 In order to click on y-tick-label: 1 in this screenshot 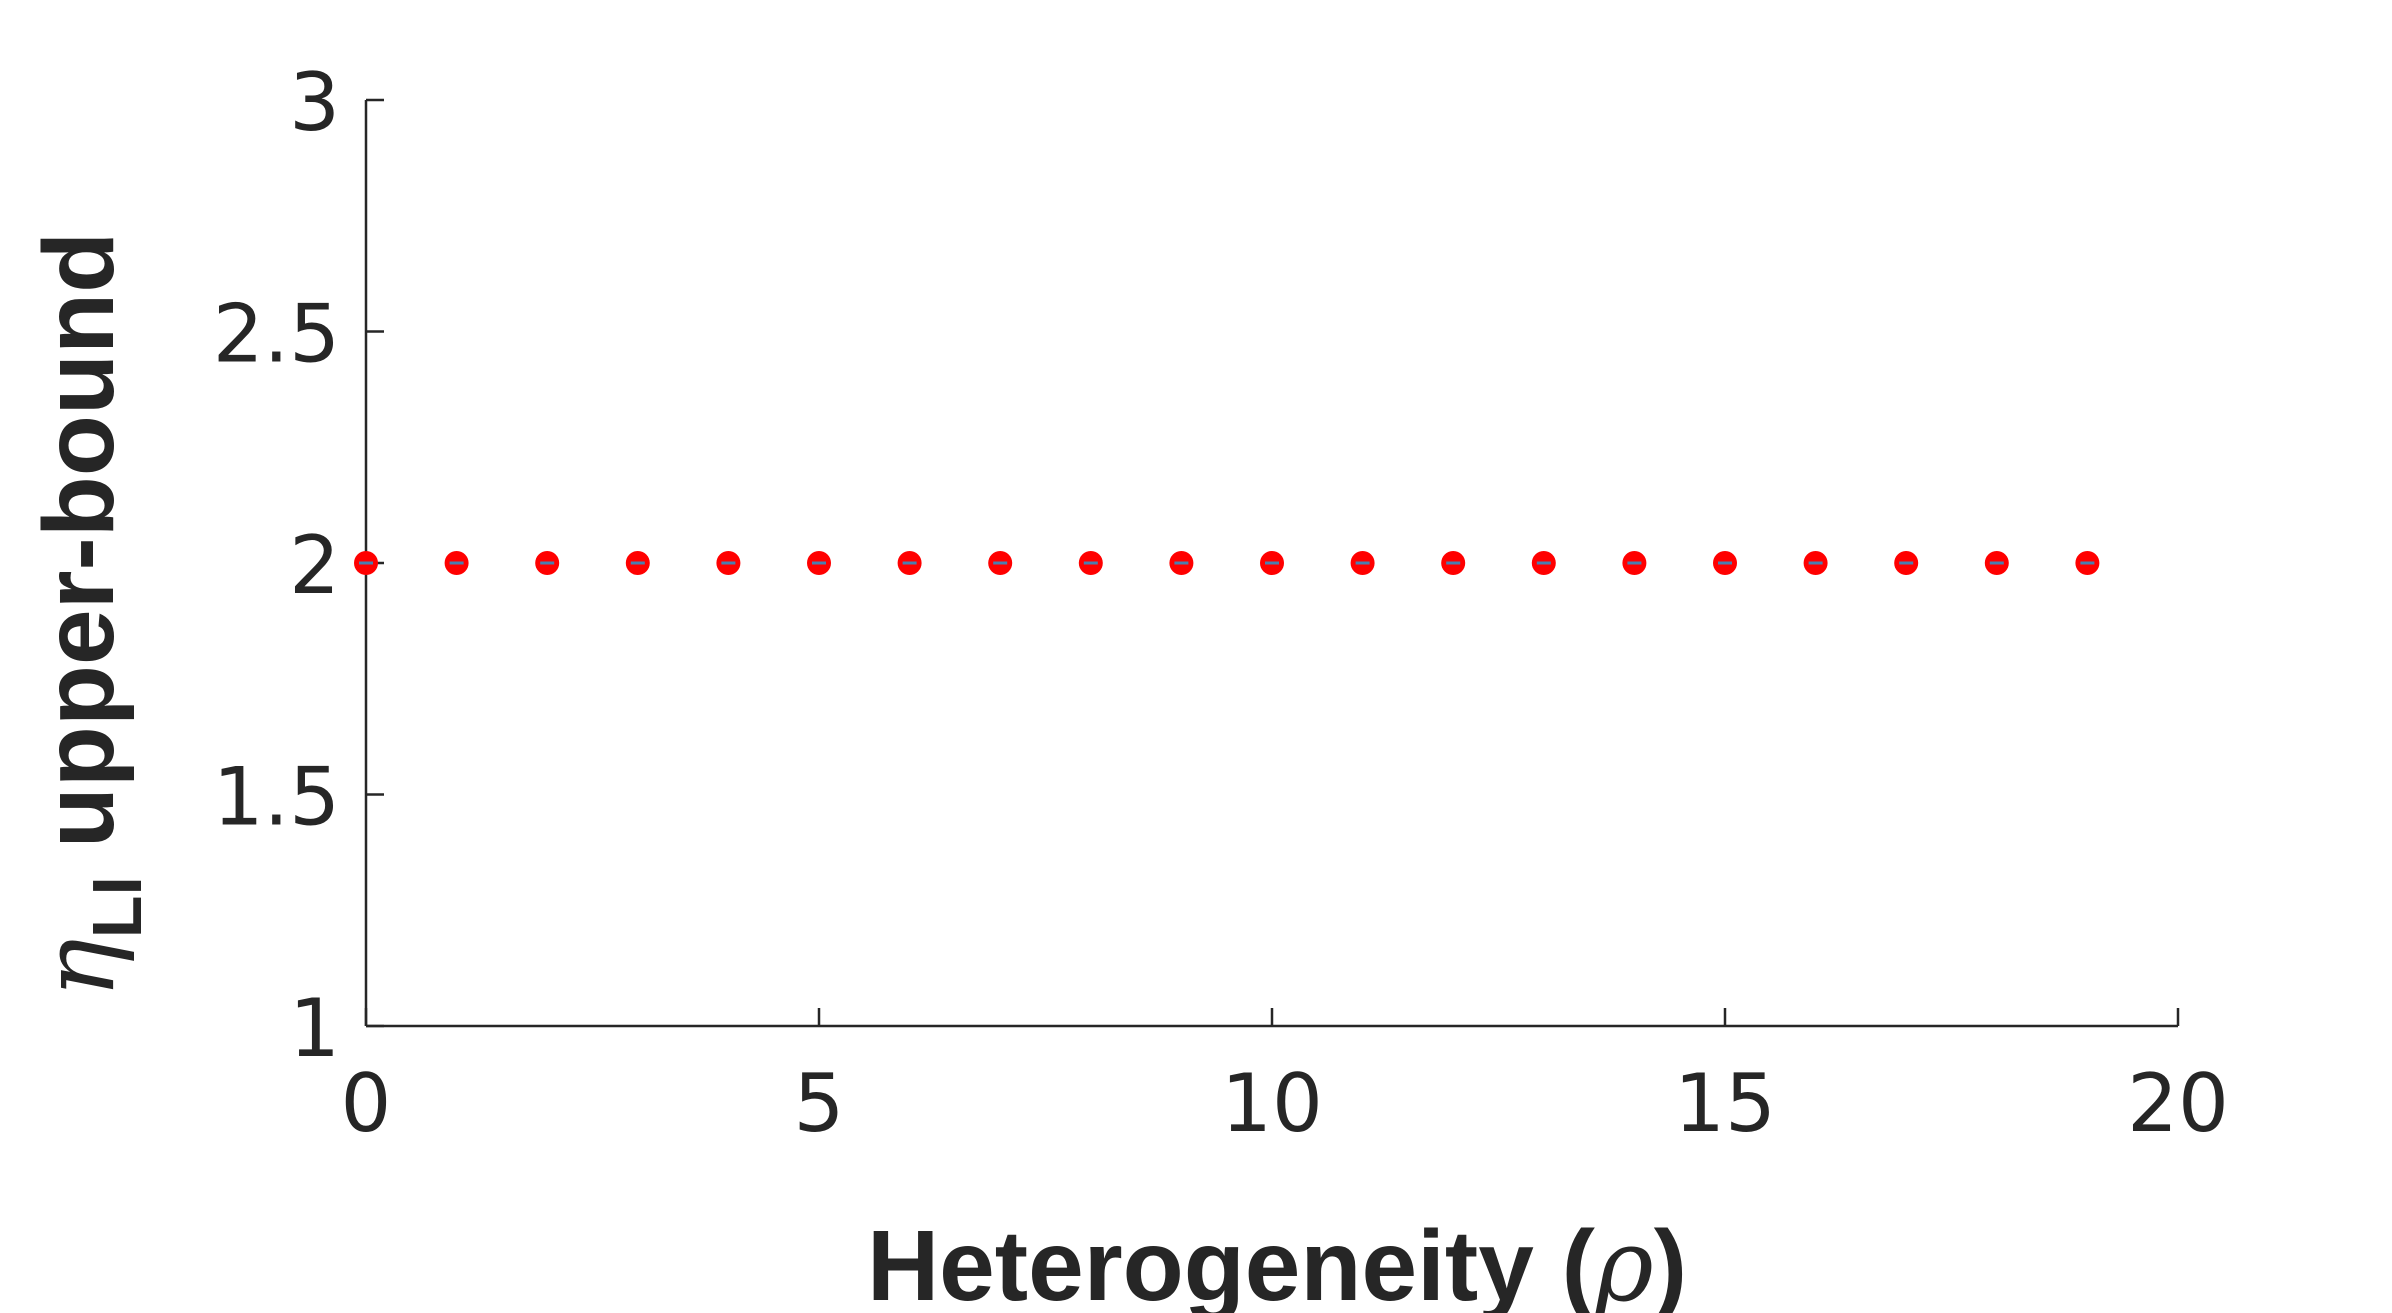, I will do `click(314, 1028)`.